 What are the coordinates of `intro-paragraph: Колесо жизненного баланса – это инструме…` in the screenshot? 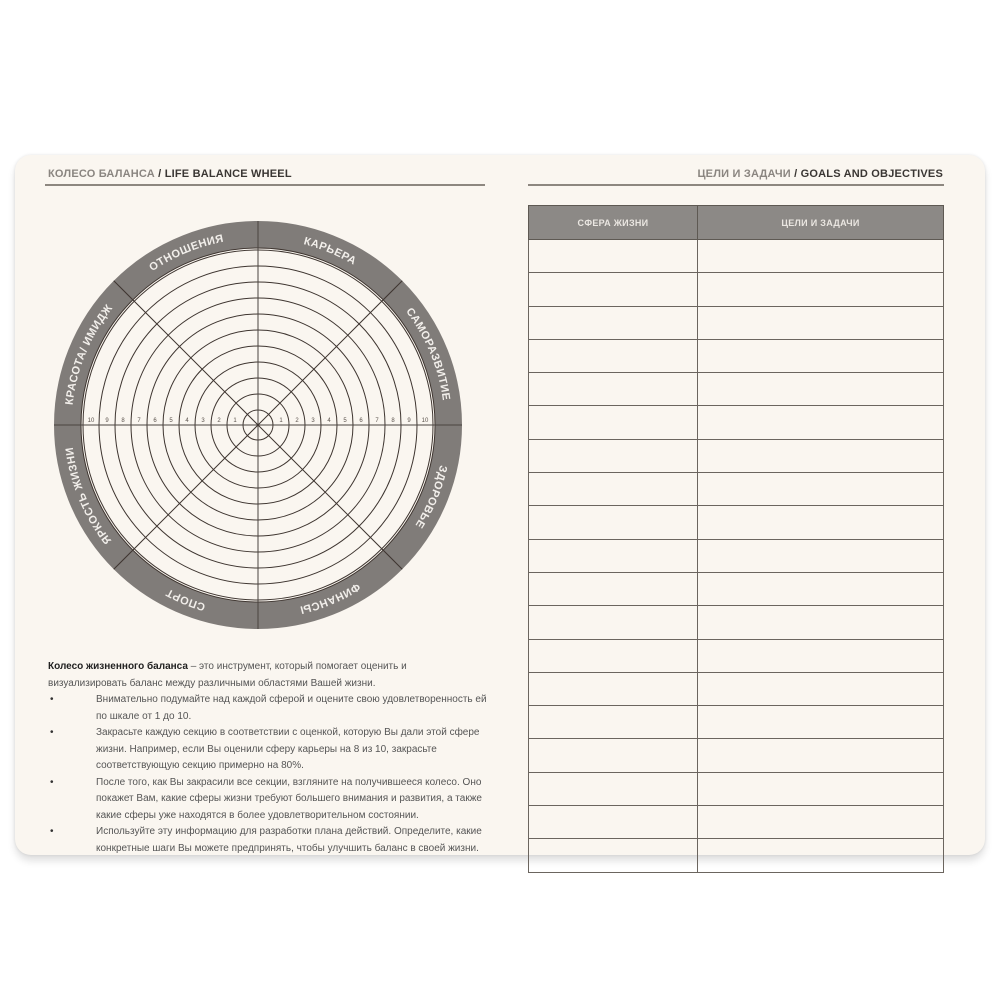 It's located at (268, 675).